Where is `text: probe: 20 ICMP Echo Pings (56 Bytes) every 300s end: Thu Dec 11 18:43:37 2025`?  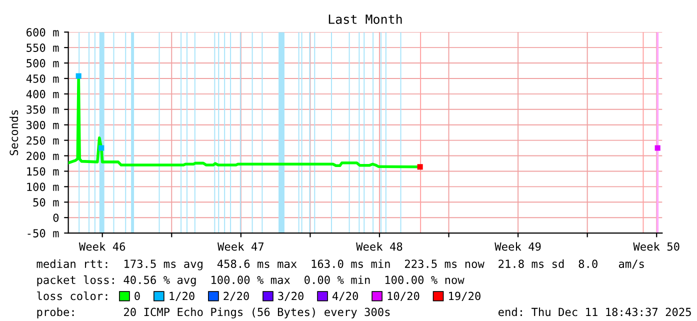
text: probe: 20 ICMP Echo Pings (56 Bytes) every 300s end: Thu Dec 11 18:43:37 2025 is located at coordinates (364, 313).